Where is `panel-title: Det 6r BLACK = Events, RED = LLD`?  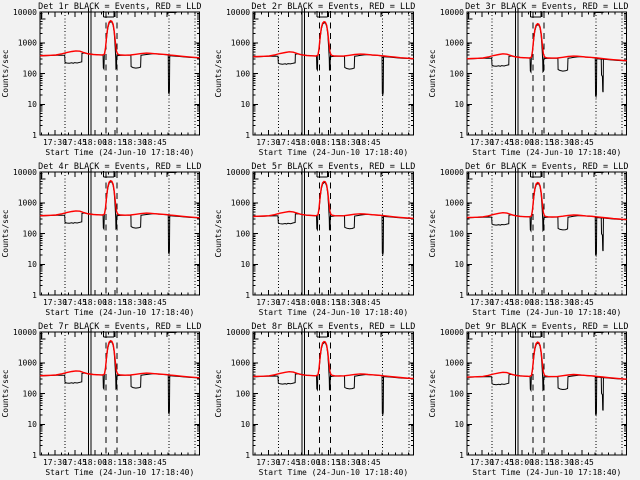
panel-title: Det 6r BLACK = Events, RED = LLD is located at coordinates (546, 167).